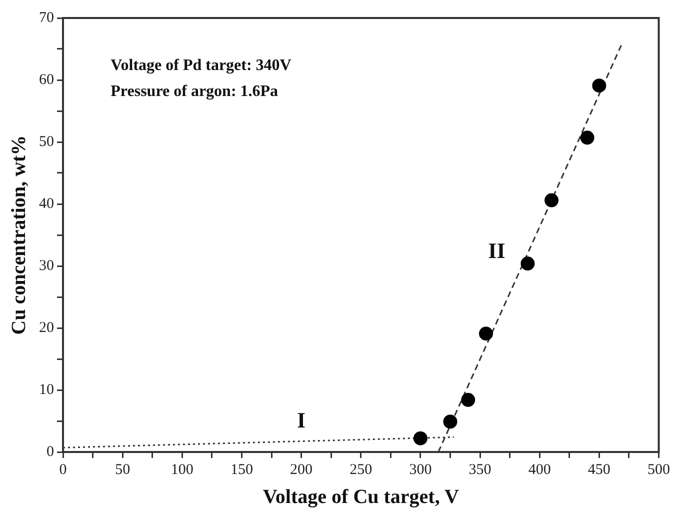 The height and width of the screenshot is (518, 673). I want to click on y-tick-label: 0, so click(50, 452).